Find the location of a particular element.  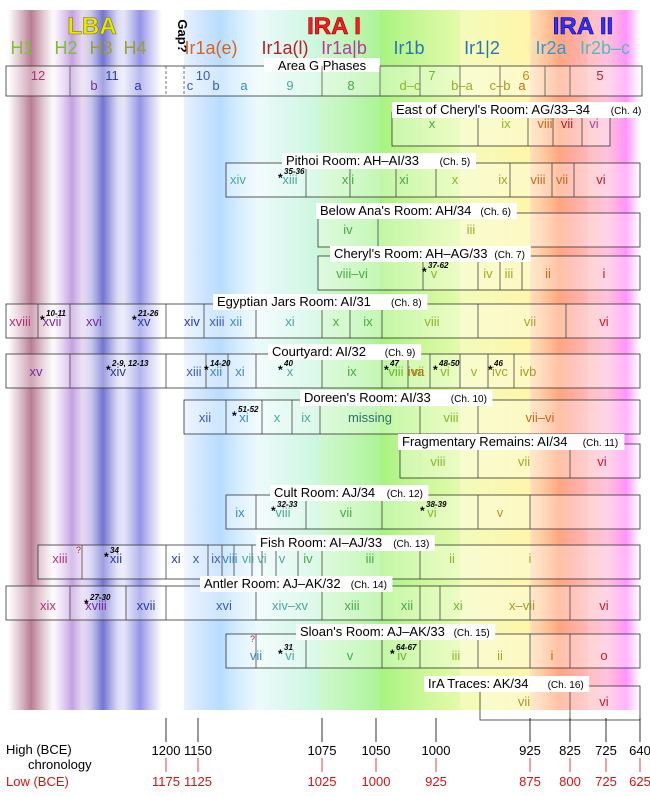

ref-number: 40 is located at coordinates (288, 363).